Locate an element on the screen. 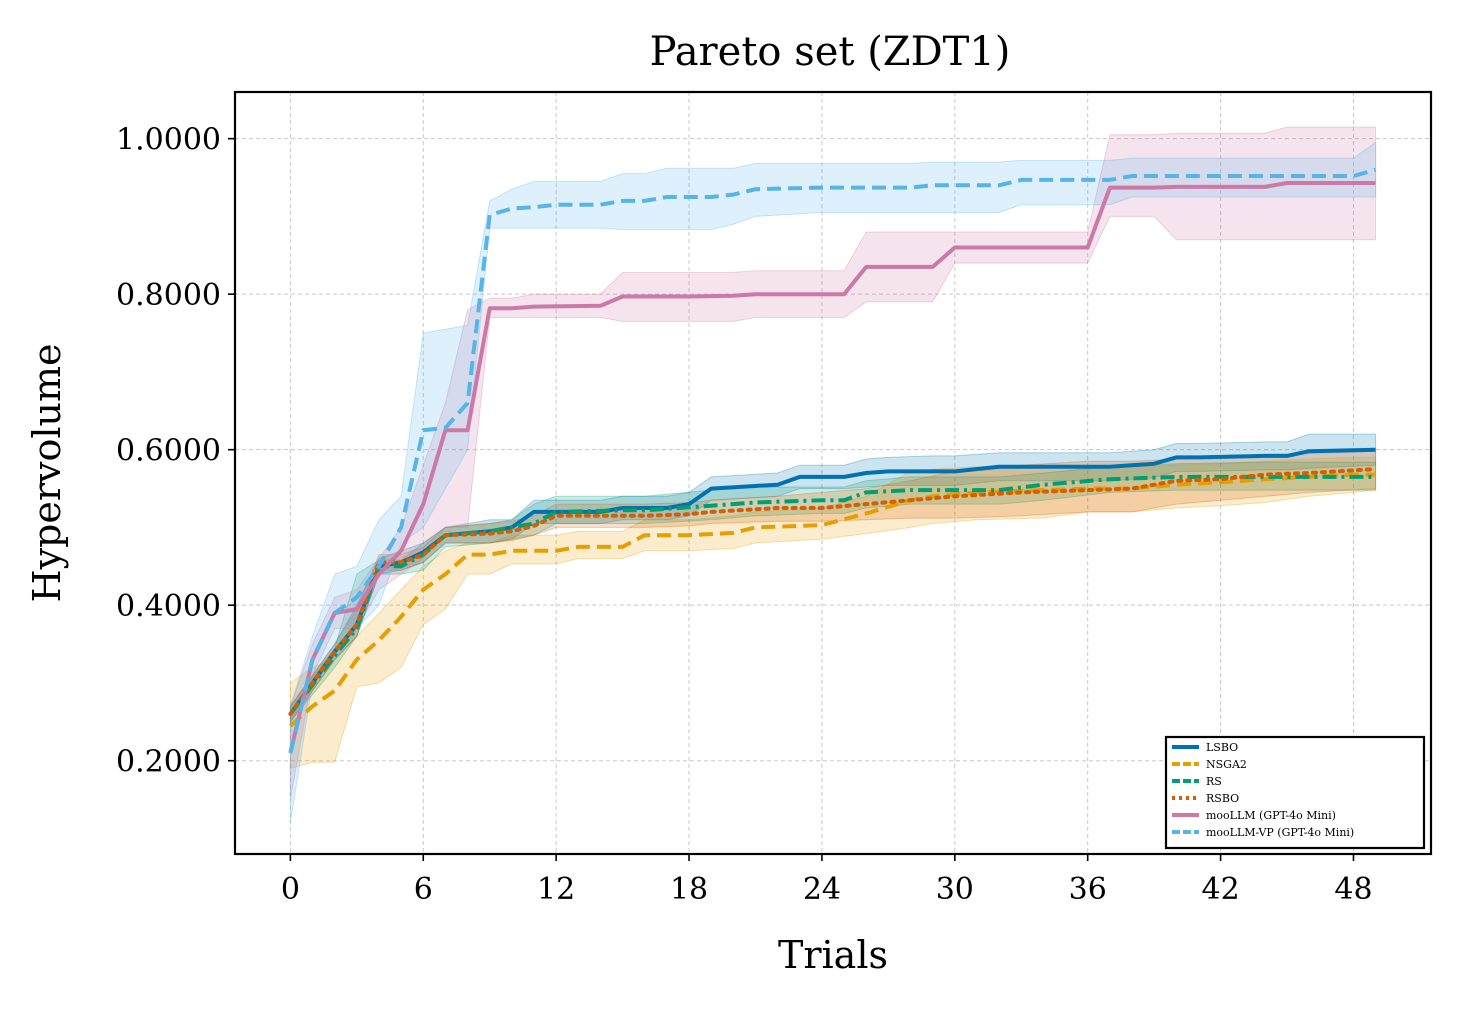 This screenshot has width=1461, height=1011. x-tick-label: 36 is located at coordinates (1088, 889).